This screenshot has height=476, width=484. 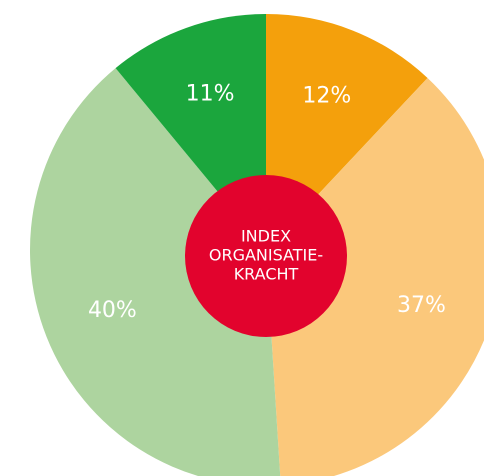 I want to click on center-label: ORGANISATIE-, so click(x=266, y=255).